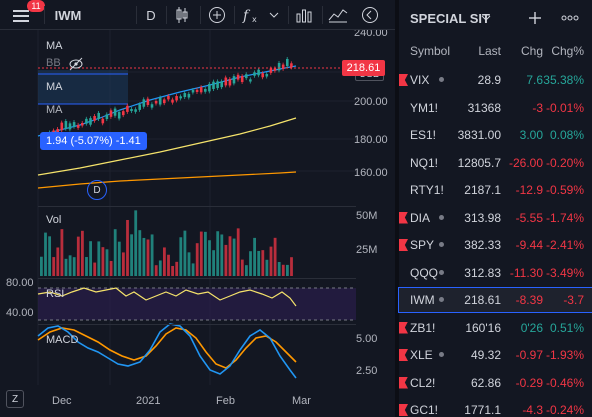  What do you see at coordinates (489, 51) in the screenshot?
I see `column-last: Last` at bounding box center [489, 51].